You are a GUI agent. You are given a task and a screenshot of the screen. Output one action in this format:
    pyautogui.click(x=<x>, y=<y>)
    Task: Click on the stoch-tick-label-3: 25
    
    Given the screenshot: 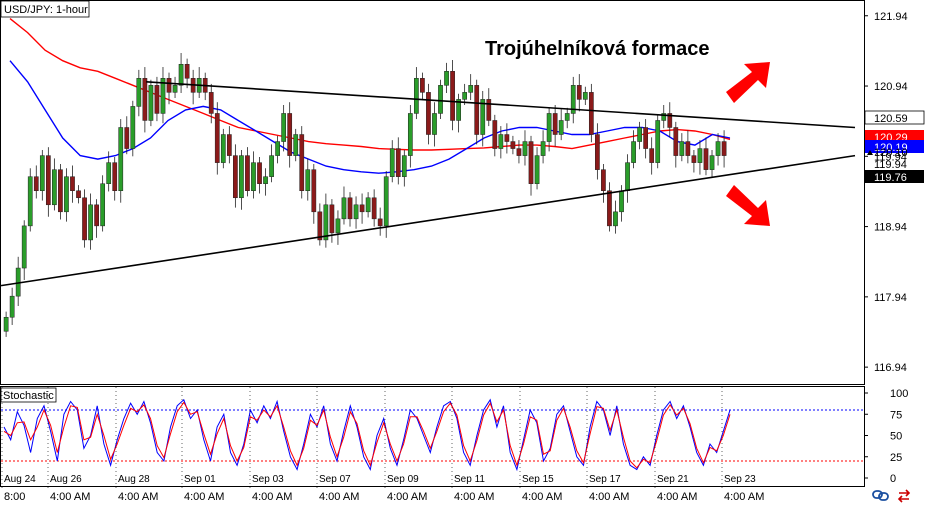 What is the action you would take?
    pyautogui.click(x=896, y=458)
    